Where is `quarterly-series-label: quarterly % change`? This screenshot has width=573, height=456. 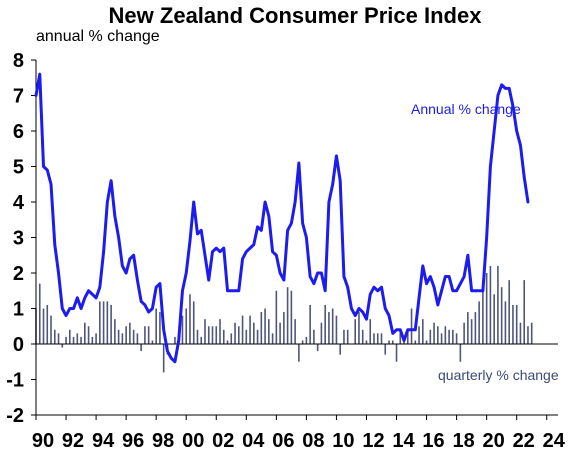 quarterly-series-label: quarterly % change is located at coordinates (498, 375).